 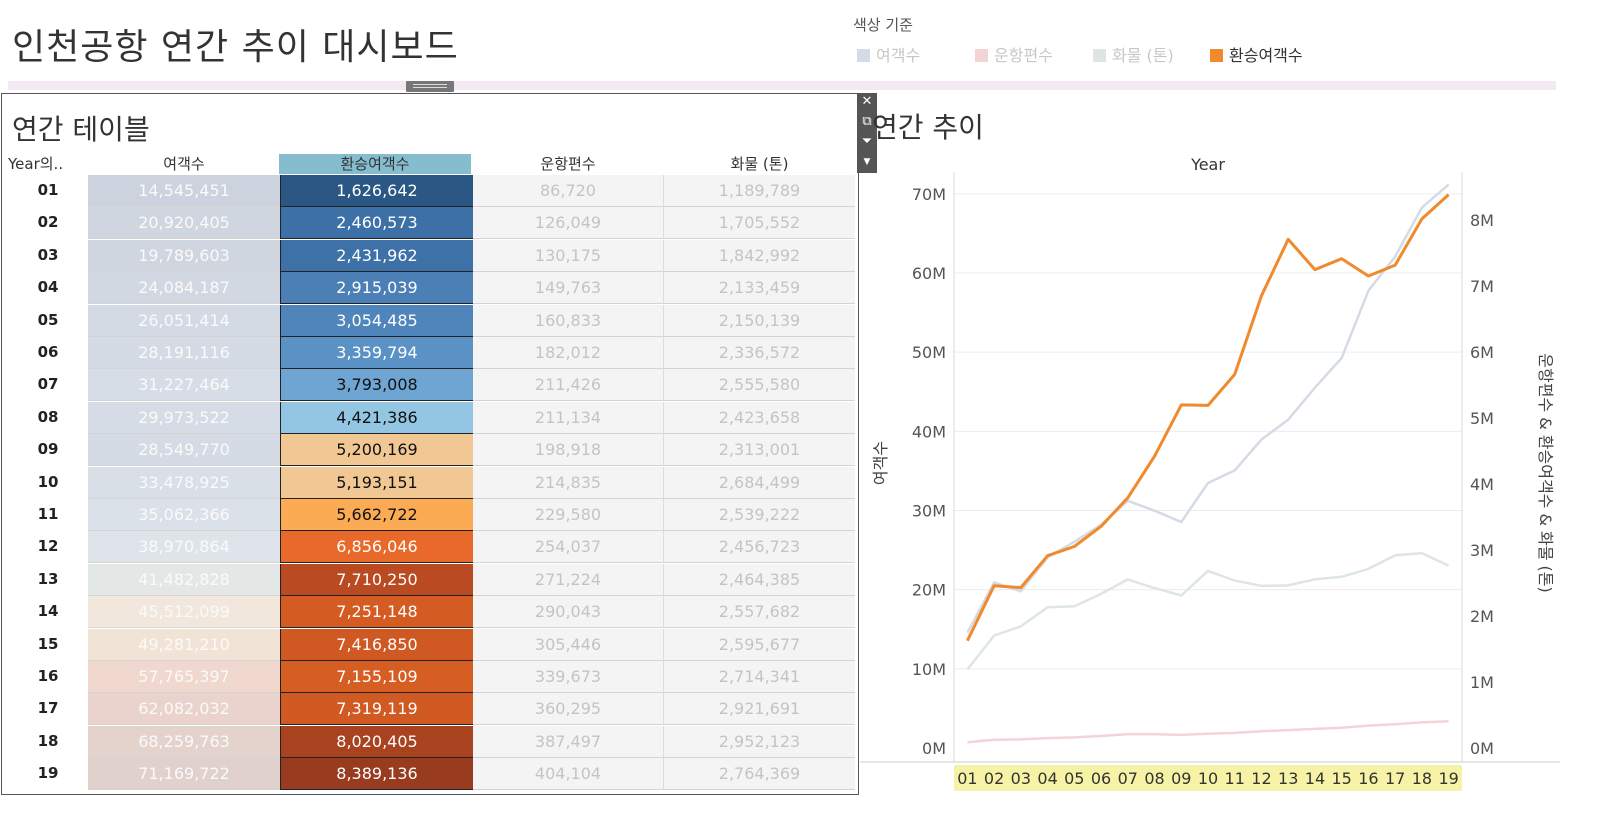 What do you see at coordinates (184, 774) in the screenshot?
I see `passengers-cell: 71,169,722` at bounding box center [184, 774].